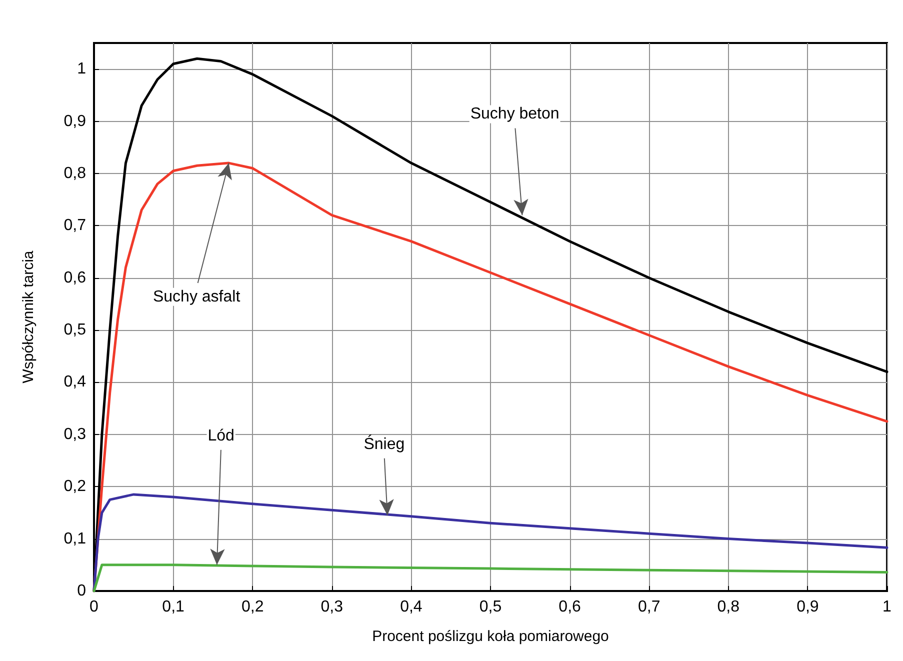 The width and height of the screenshot is (903, 661). I want to click on y-tick-label: 0,8, so click(75, 173).